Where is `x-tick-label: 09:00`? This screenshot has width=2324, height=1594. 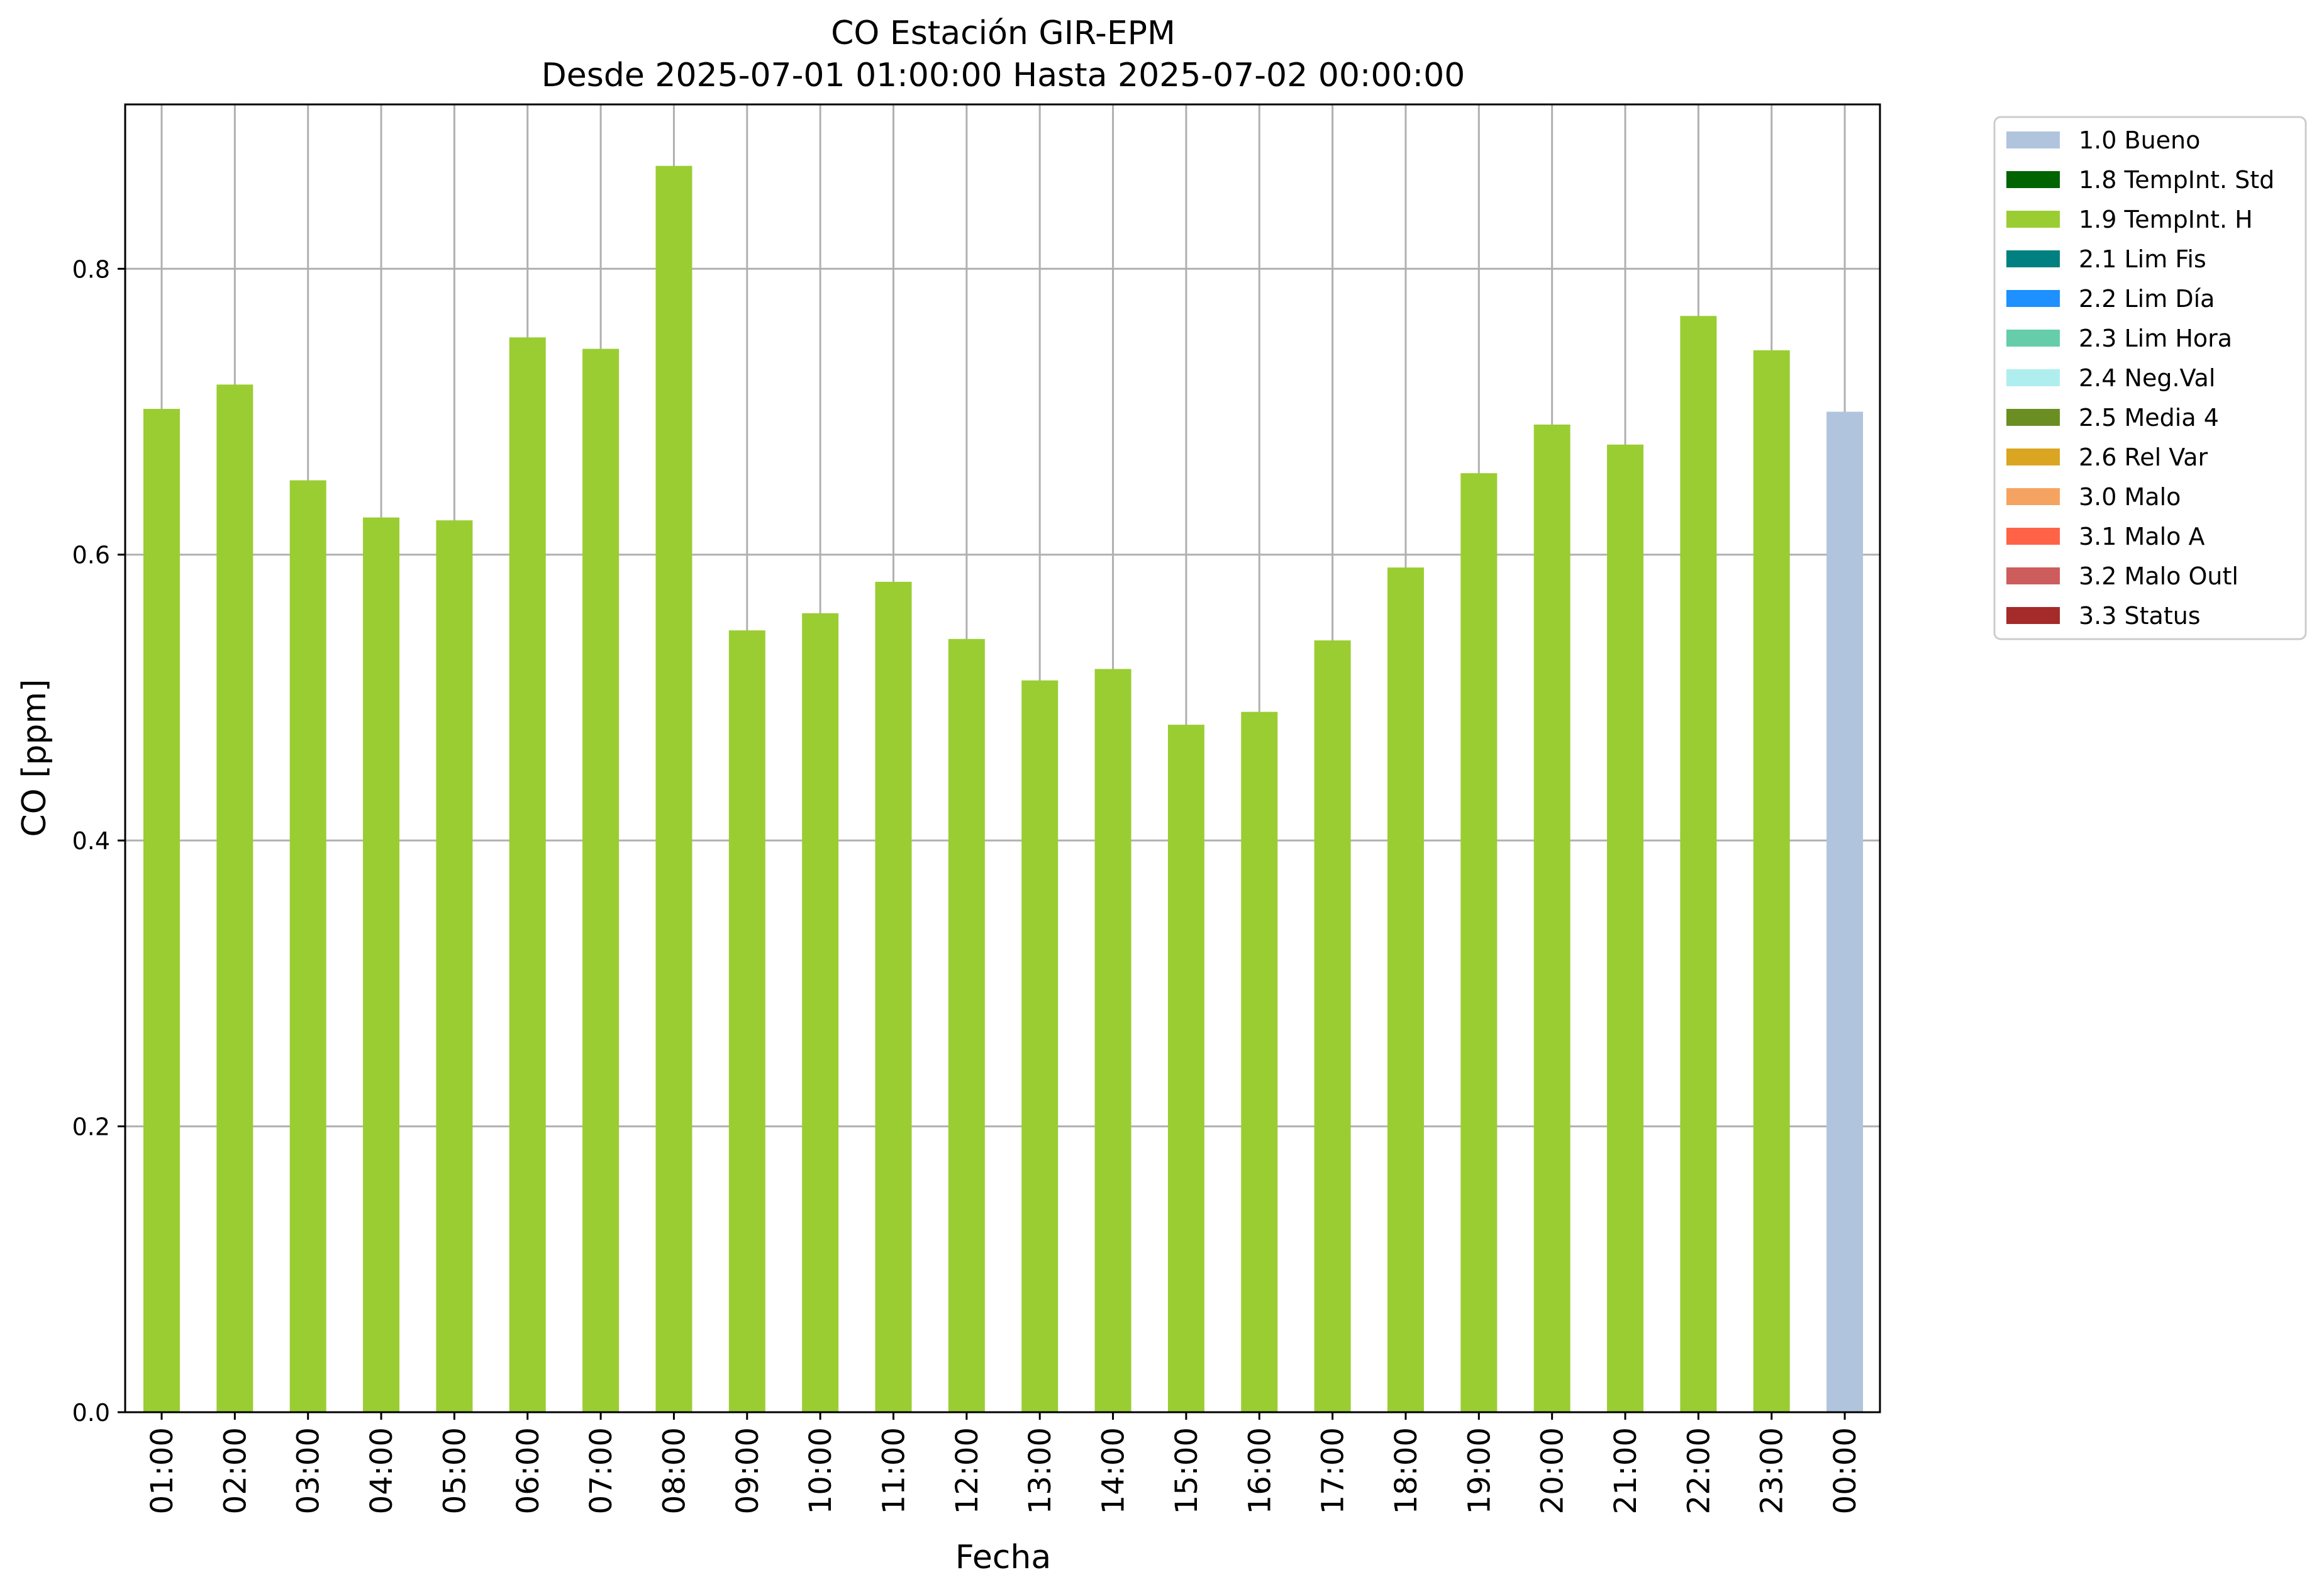
x-tick-label: 09:00 is located at coordinates (747, 1470).